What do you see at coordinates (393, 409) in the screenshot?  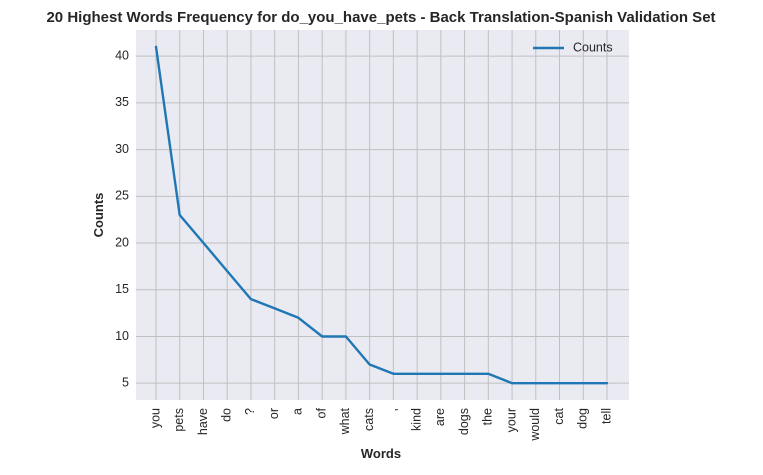 I see `x-tick-label: ,` at bounding box center [393, 409].